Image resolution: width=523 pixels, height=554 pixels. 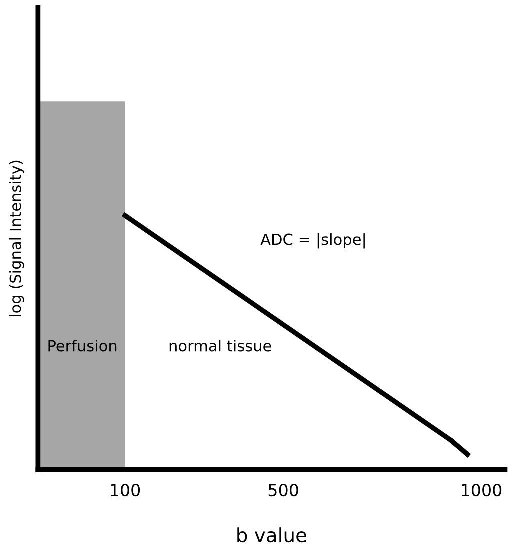 I want to click on annotation: ADC = |slope|, so click(x=312, y=241).